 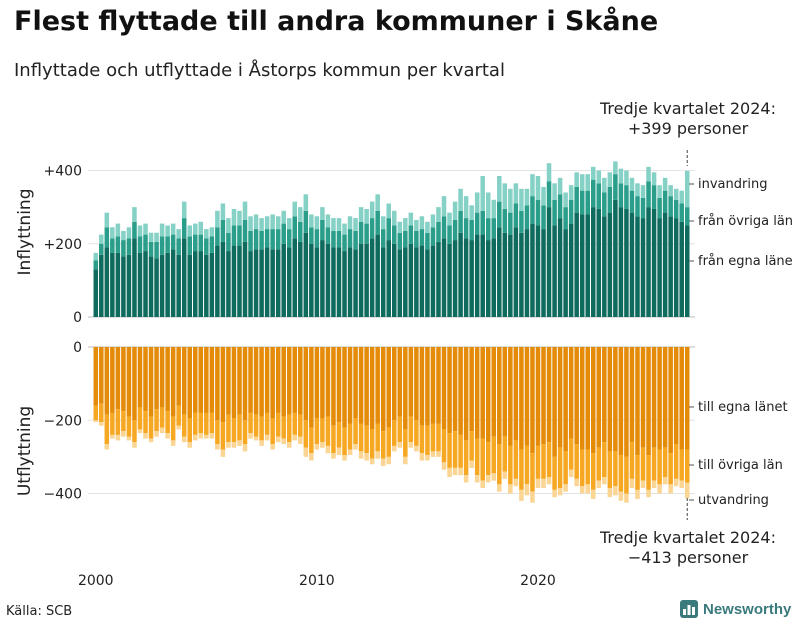 I want to click on annotation-bottom-line2: −413 personer, so click(x=688, y=557).